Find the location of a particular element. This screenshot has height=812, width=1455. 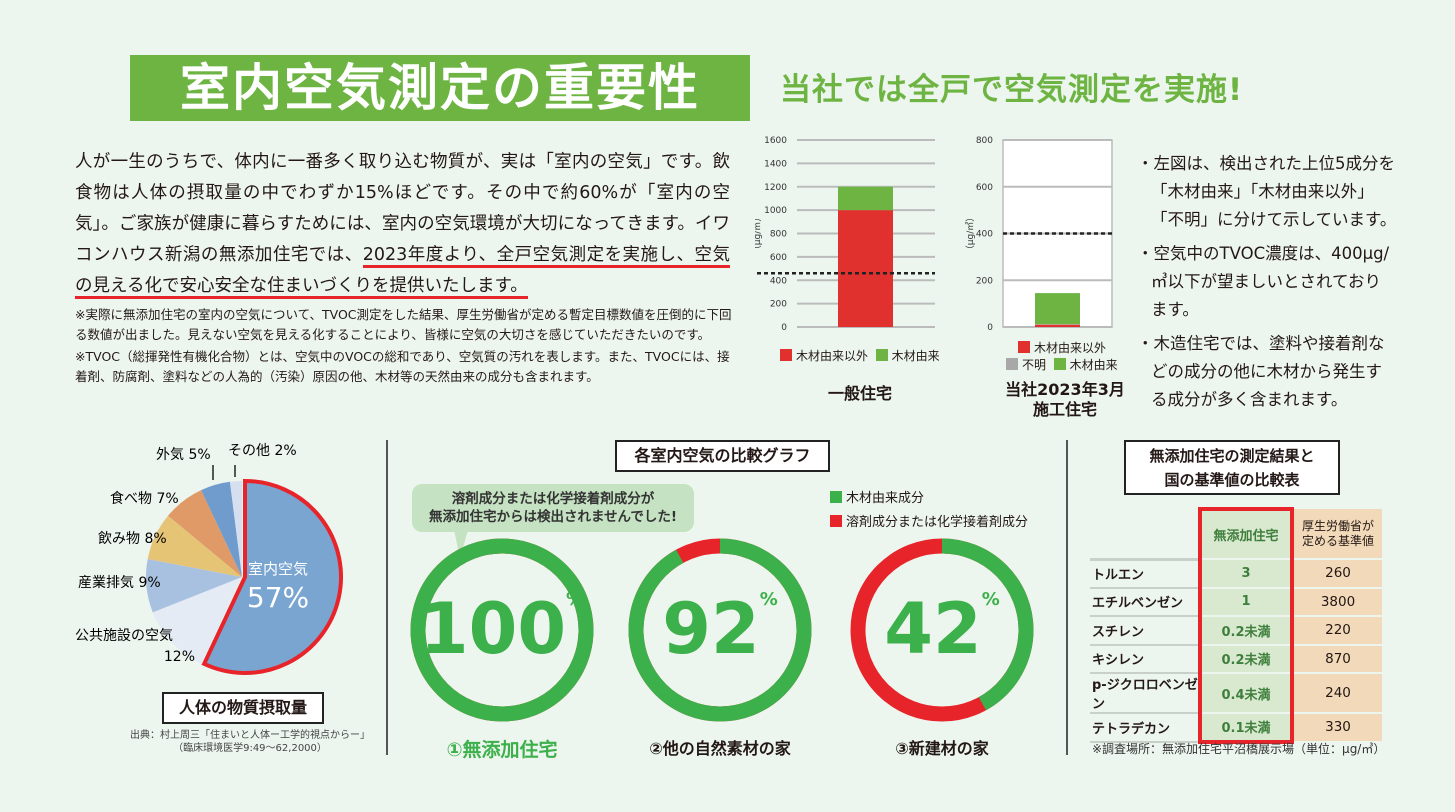

bar2-title: 当社2023年3月 施工住宅 is located at coordinates (1065, 400).